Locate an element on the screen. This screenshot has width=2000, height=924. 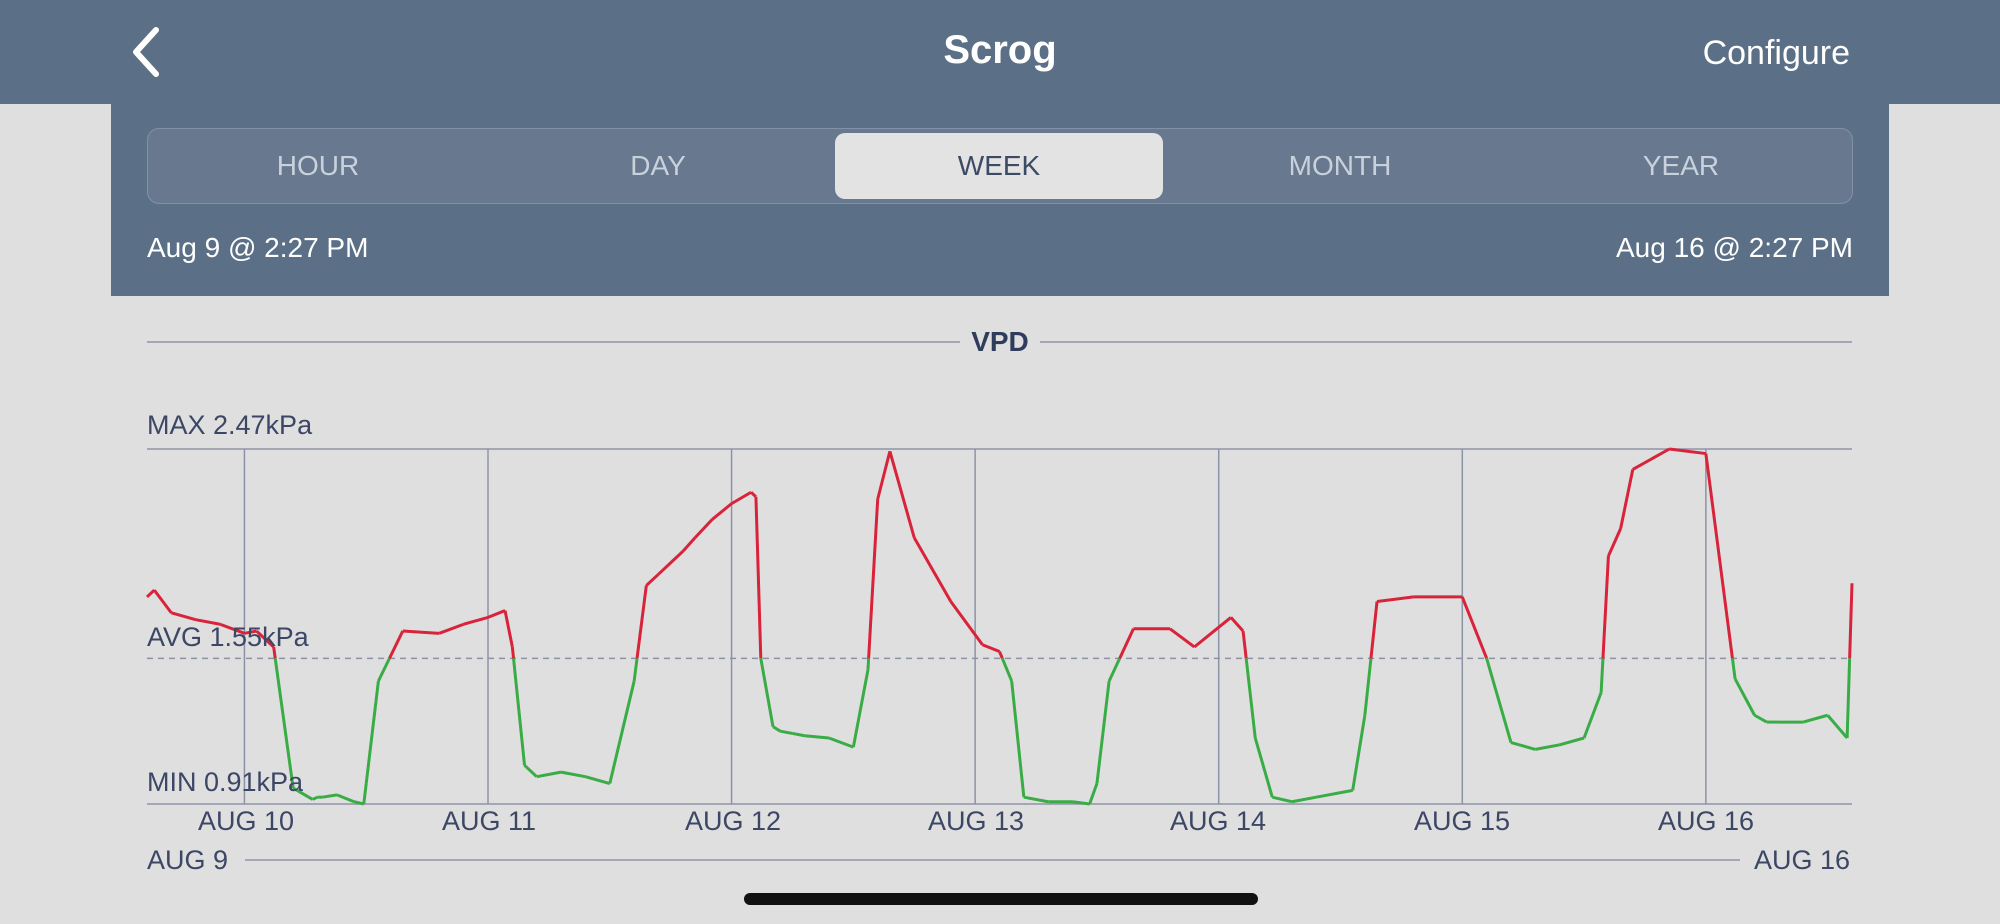
chevron-left-icon is located at coordinates (146, 52).